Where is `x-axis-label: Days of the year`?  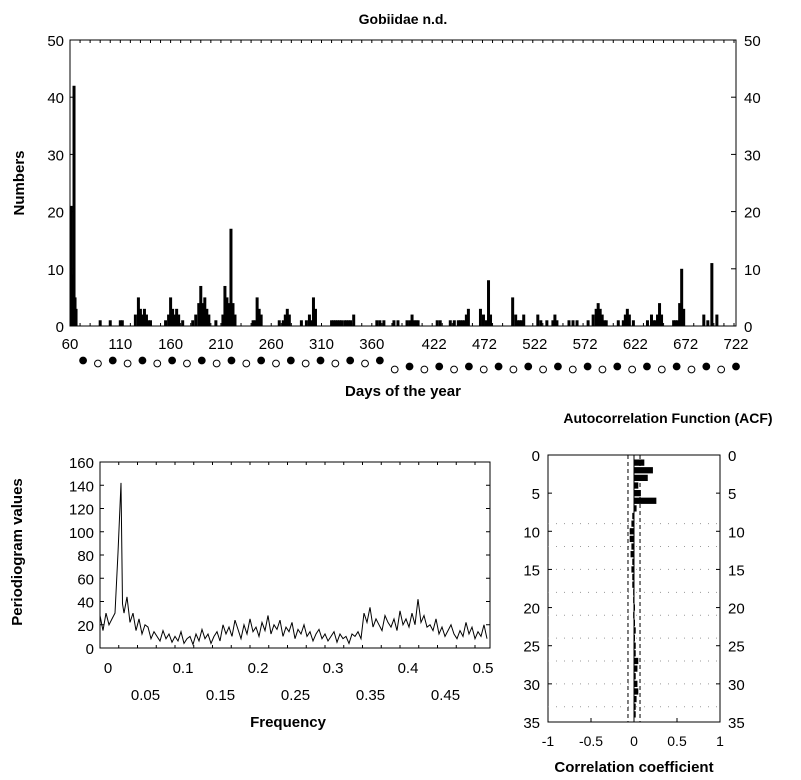
x-axis-label: Days of the year is located at coordinates (403, 391).